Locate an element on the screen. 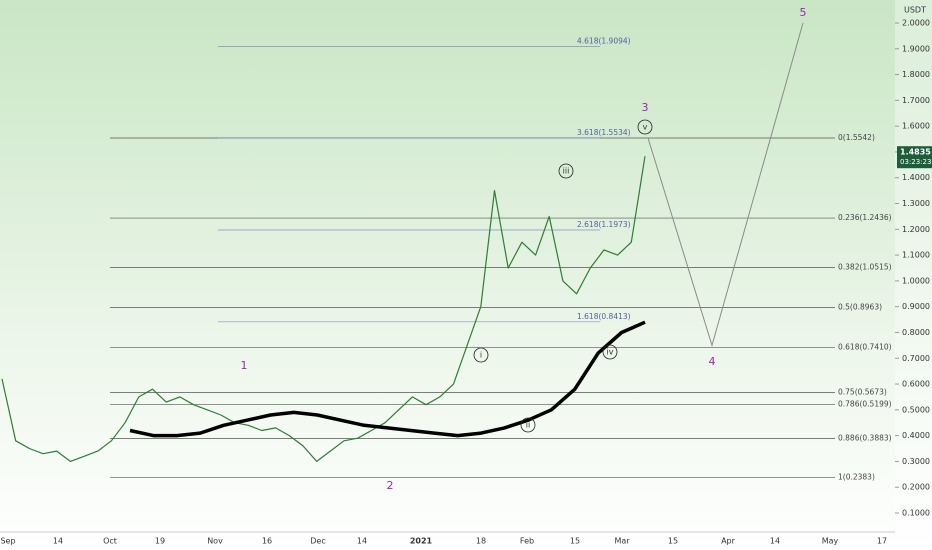 The height and width of the screenshot is (550, 932). x-tick-label: Dec is located at coordinates (317, 541).